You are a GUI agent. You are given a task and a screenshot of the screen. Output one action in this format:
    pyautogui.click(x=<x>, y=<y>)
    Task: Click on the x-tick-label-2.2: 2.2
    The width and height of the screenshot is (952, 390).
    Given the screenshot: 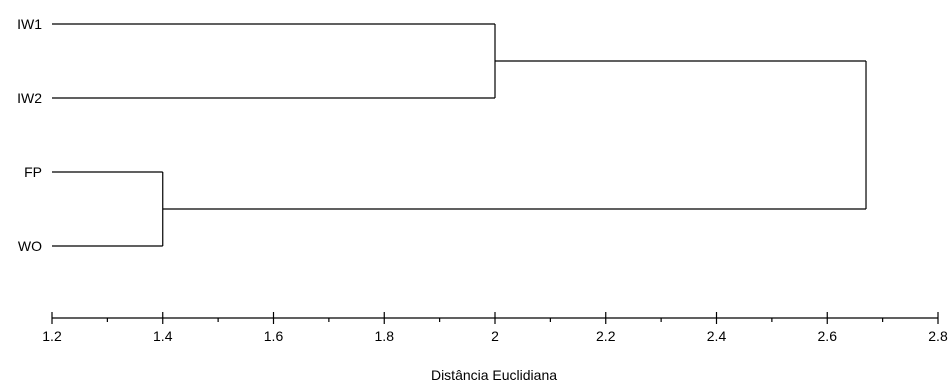 What is the action you would take?
    pyautogui.click(x=606, y=336)
    